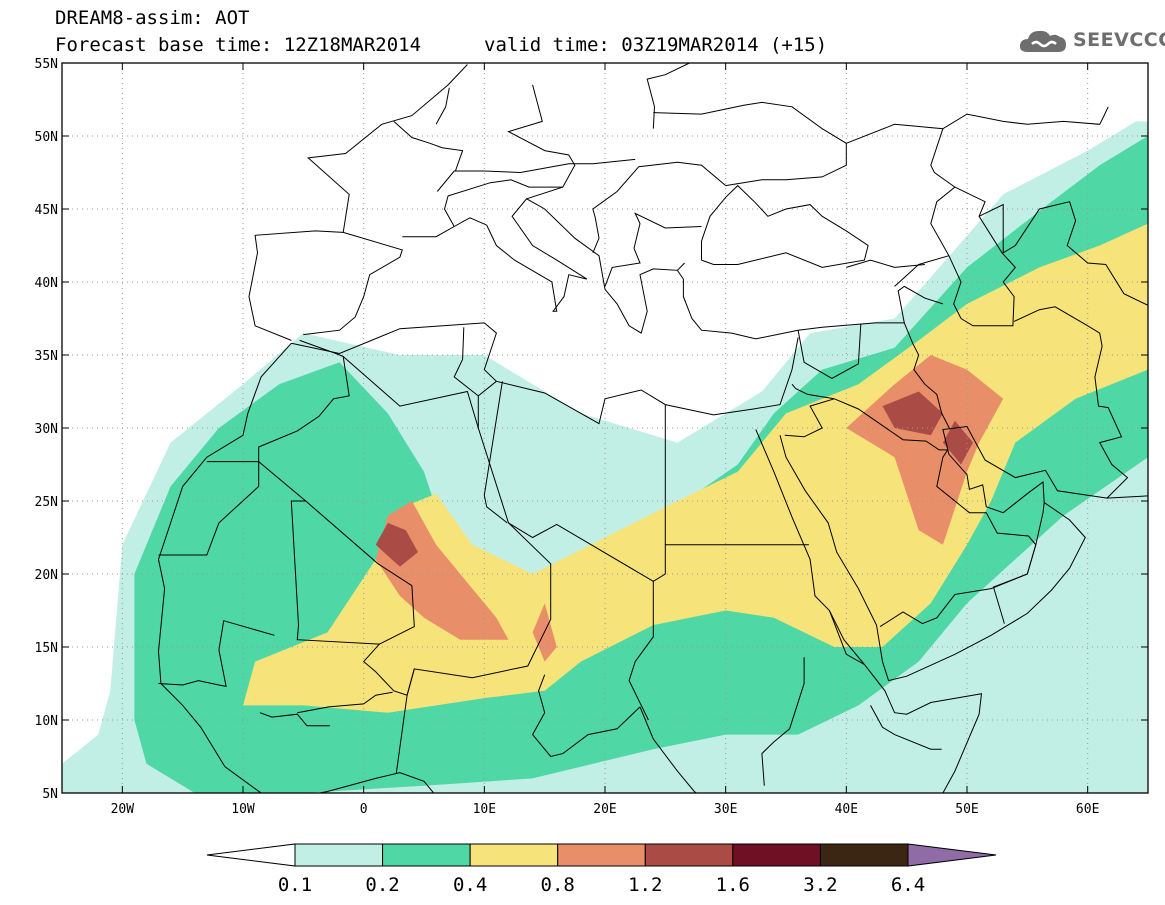  Describe the element at coordinates (251, 855) in the screenshot. I see `colorbar-lower-extend` at that location.